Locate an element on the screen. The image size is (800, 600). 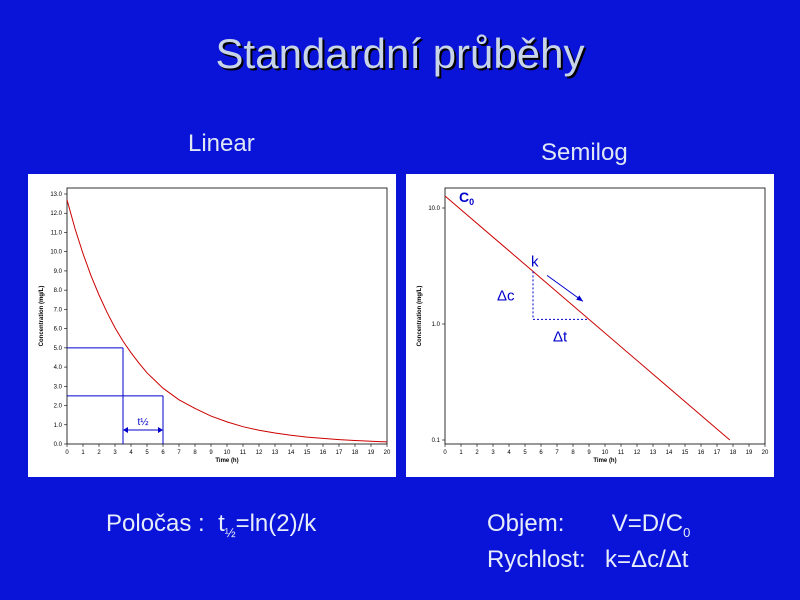
halflife-arrow-right is located at coordinates (160, 430).